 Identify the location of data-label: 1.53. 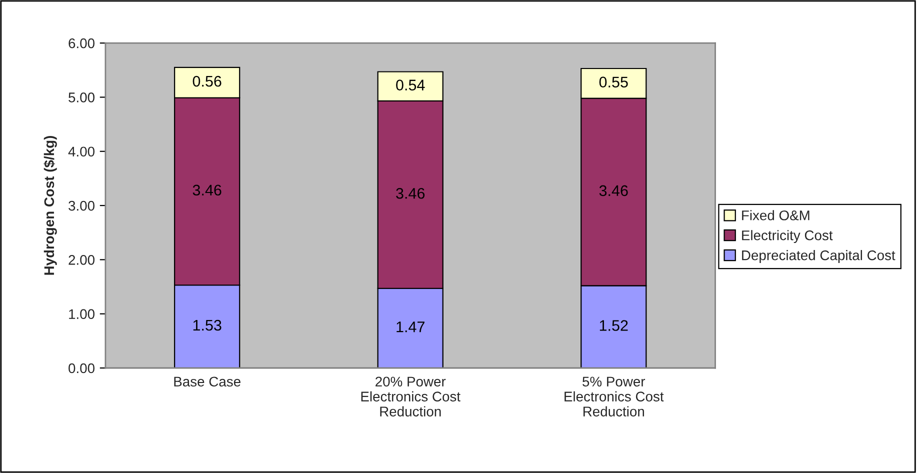
(207, 325).